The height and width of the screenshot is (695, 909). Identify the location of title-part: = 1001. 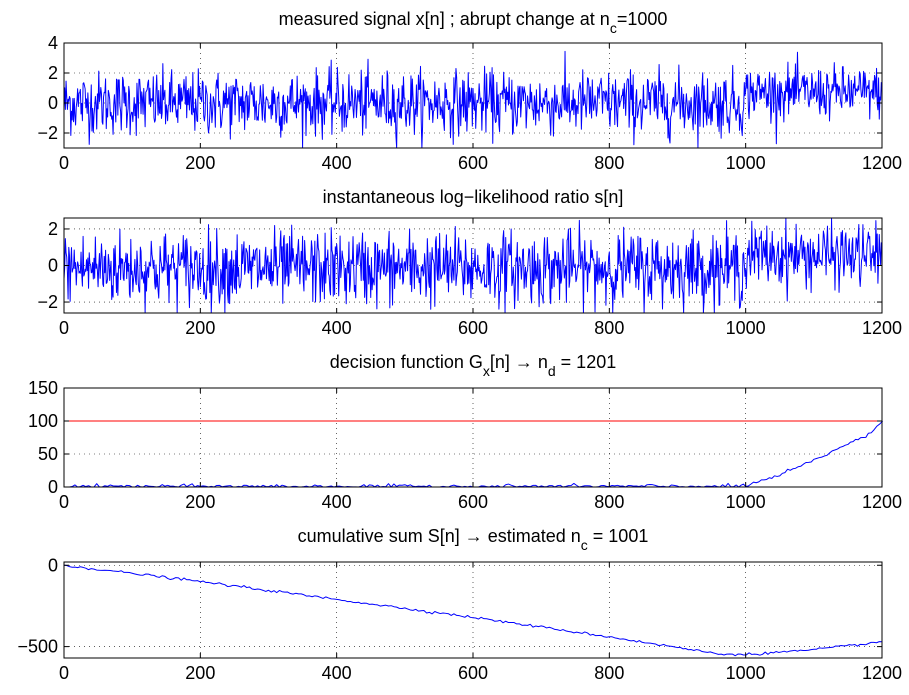
(618, 536).